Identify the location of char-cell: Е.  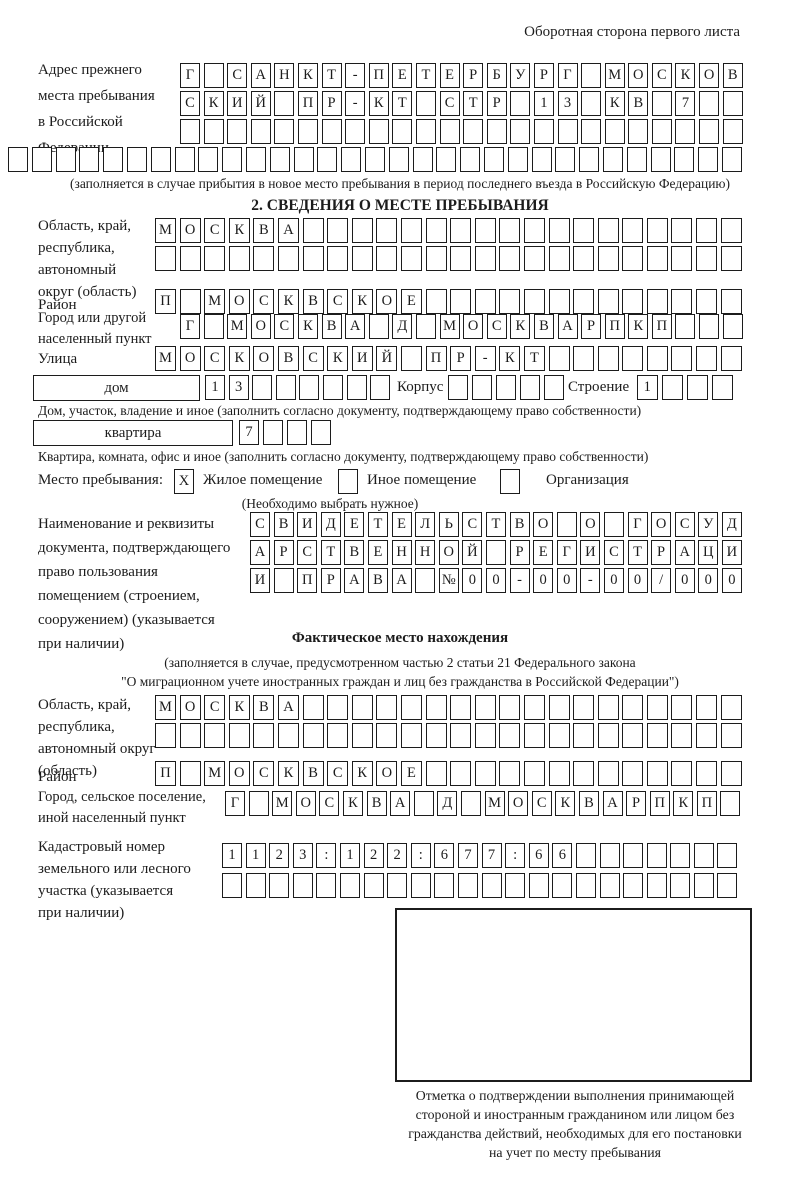
(411, 301).